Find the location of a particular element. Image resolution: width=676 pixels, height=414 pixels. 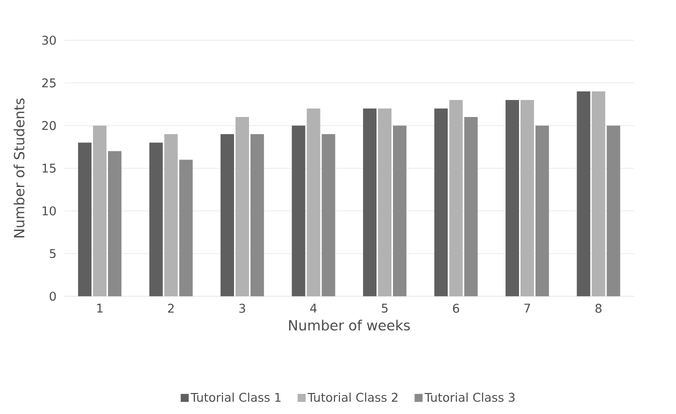

y-tick-label: 0 is located at coordinates (53, 296).